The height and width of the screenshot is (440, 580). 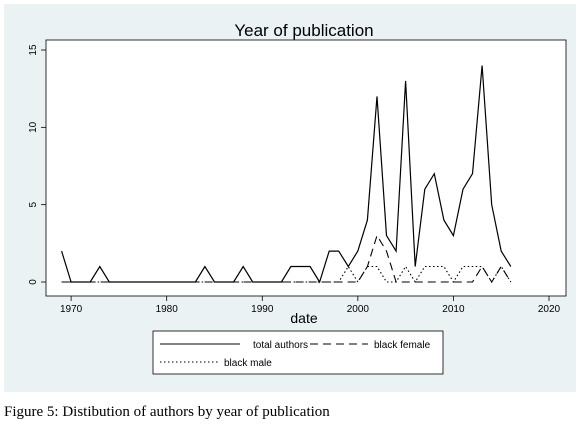 I want to click on legend-label-total-authors: total authors, so click(x=280, y=345).